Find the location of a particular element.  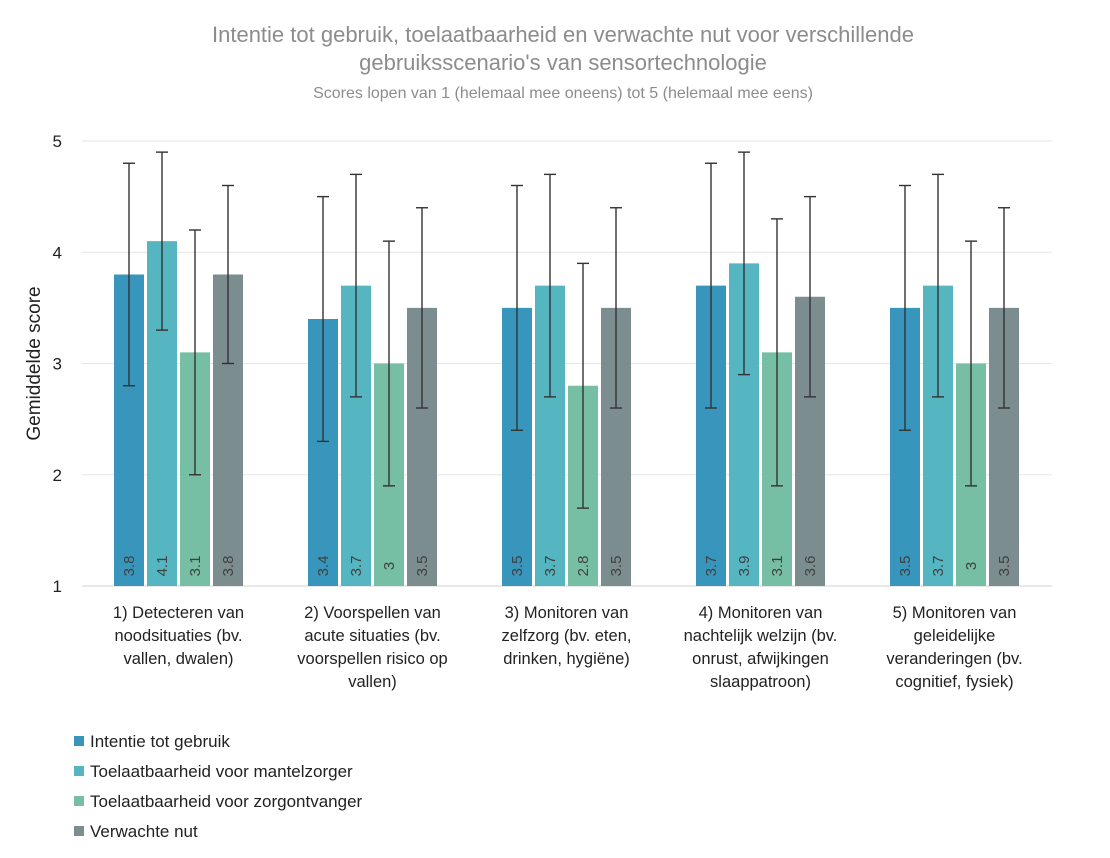

legend-item: Verwachte nut is located at coordinates (136, 831).